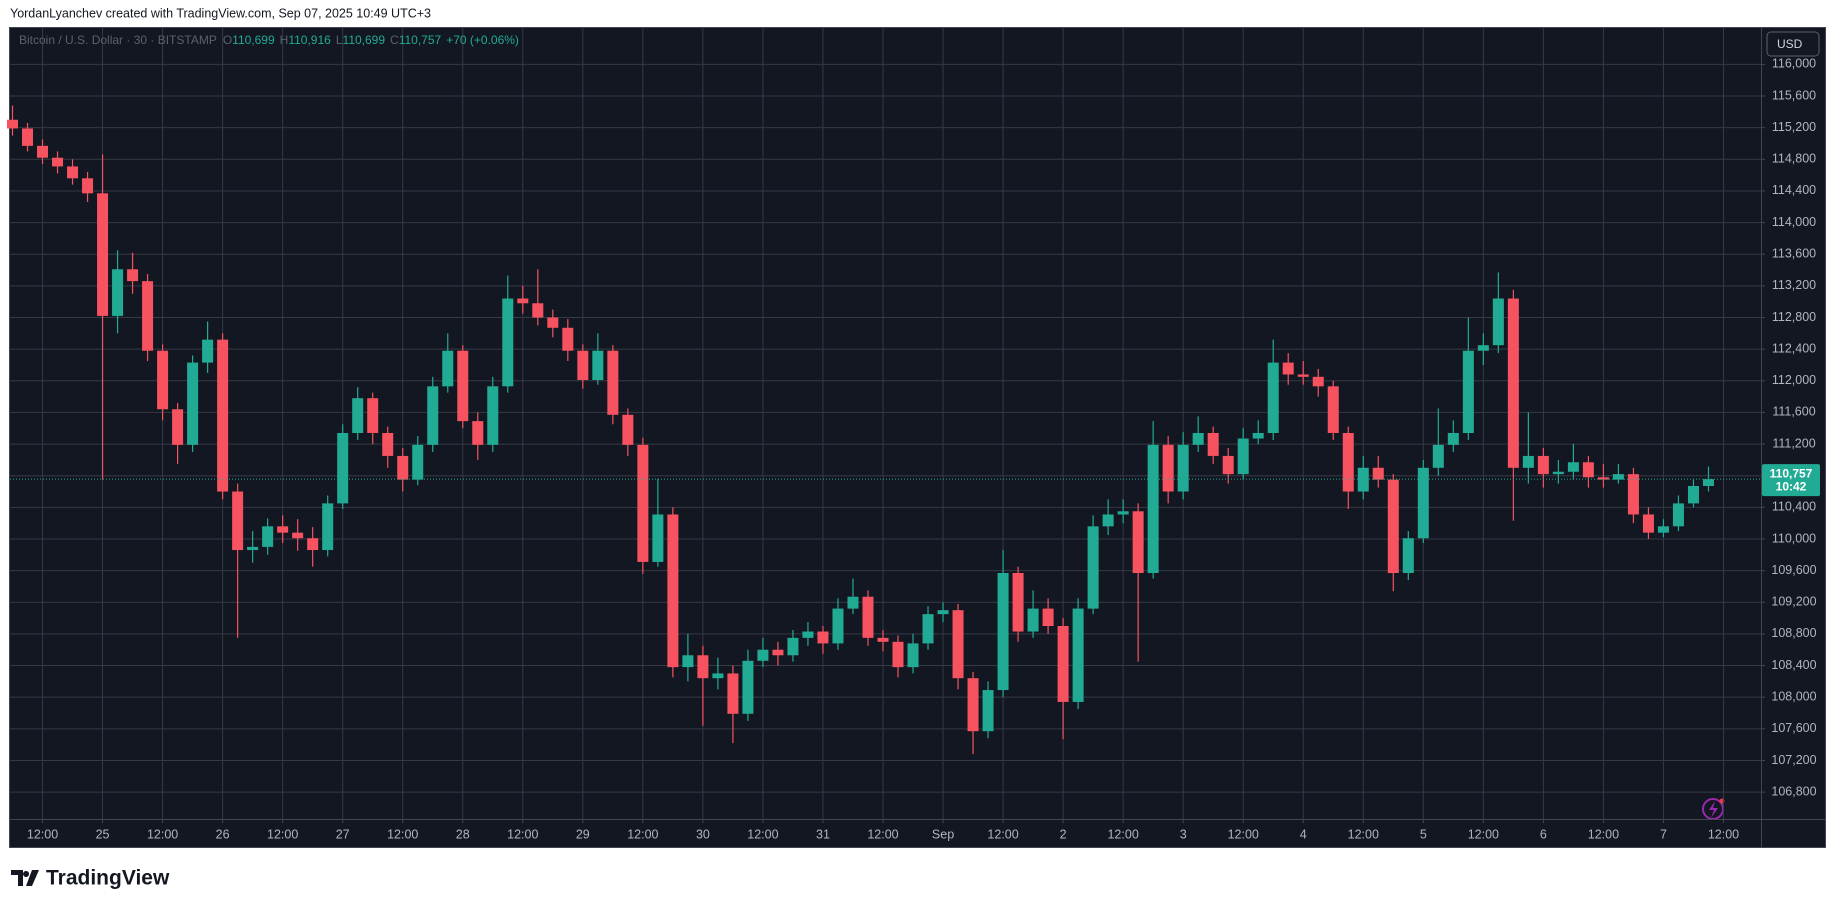 Image resolution: width=1835 pixels, height=909 pixels. I want to click on y-tick-label: 111,600, so click(1793, 412).